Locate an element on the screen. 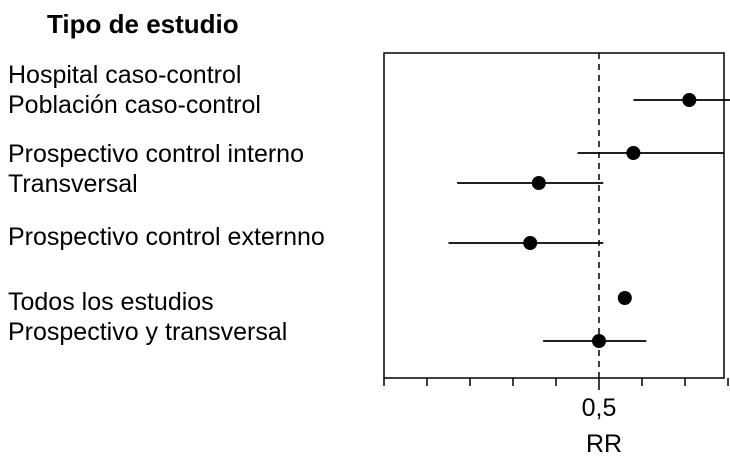 The image size is (730, 465). study-label: Transversal is located at coordinates (73, 184).